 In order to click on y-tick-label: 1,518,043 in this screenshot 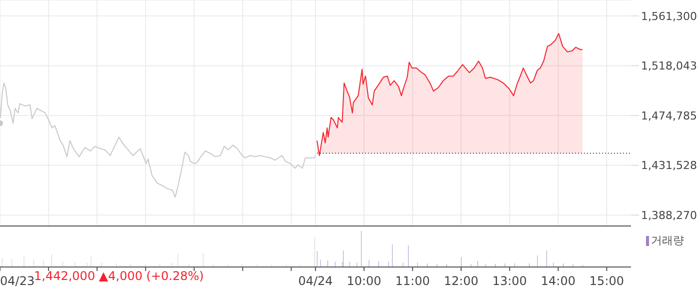, I will do `click(669, 66)`.